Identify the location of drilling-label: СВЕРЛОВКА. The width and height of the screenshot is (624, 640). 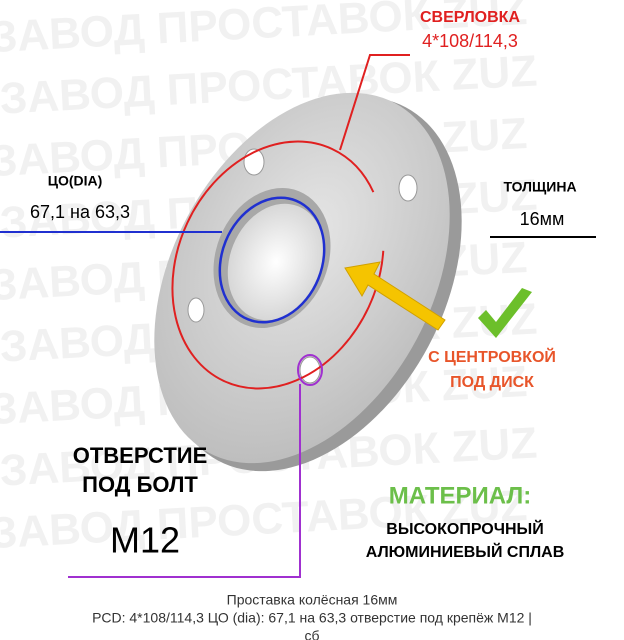
(470, 17).